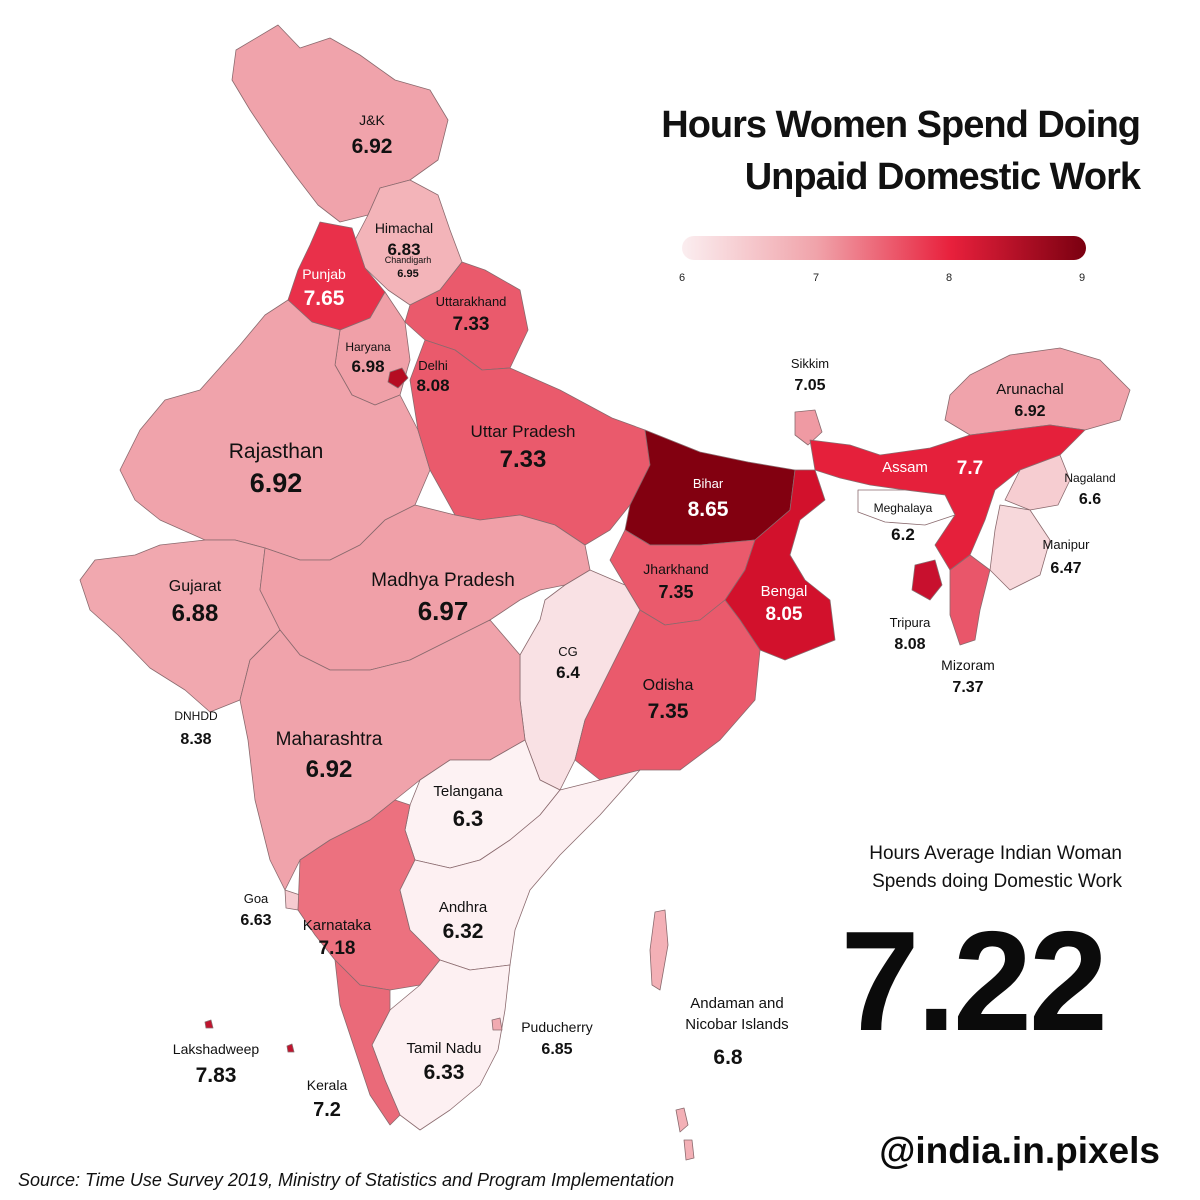  Describe the element at coordinates (968, 665) in the screenshot. I see `region-name-mizoram: Mizoram` at that location.